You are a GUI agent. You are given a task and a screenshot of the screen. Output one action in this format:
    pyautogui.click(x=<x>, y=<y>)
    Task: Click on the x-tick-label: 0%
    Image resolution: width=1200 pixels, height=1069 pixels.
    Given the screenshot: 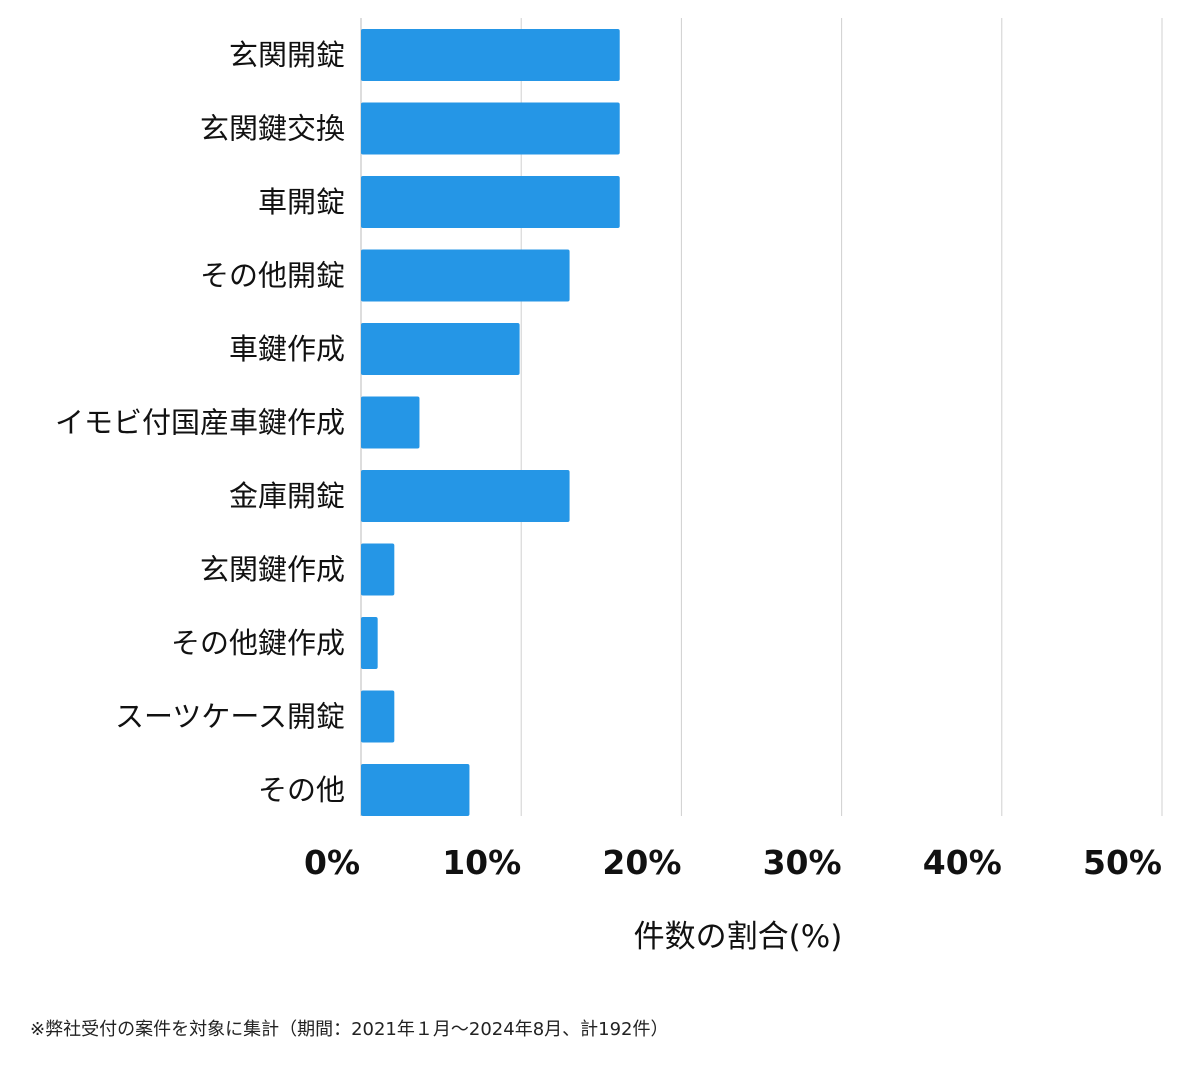 What is the action you would take?
    pyautogui.click(x=332, y=862)
    